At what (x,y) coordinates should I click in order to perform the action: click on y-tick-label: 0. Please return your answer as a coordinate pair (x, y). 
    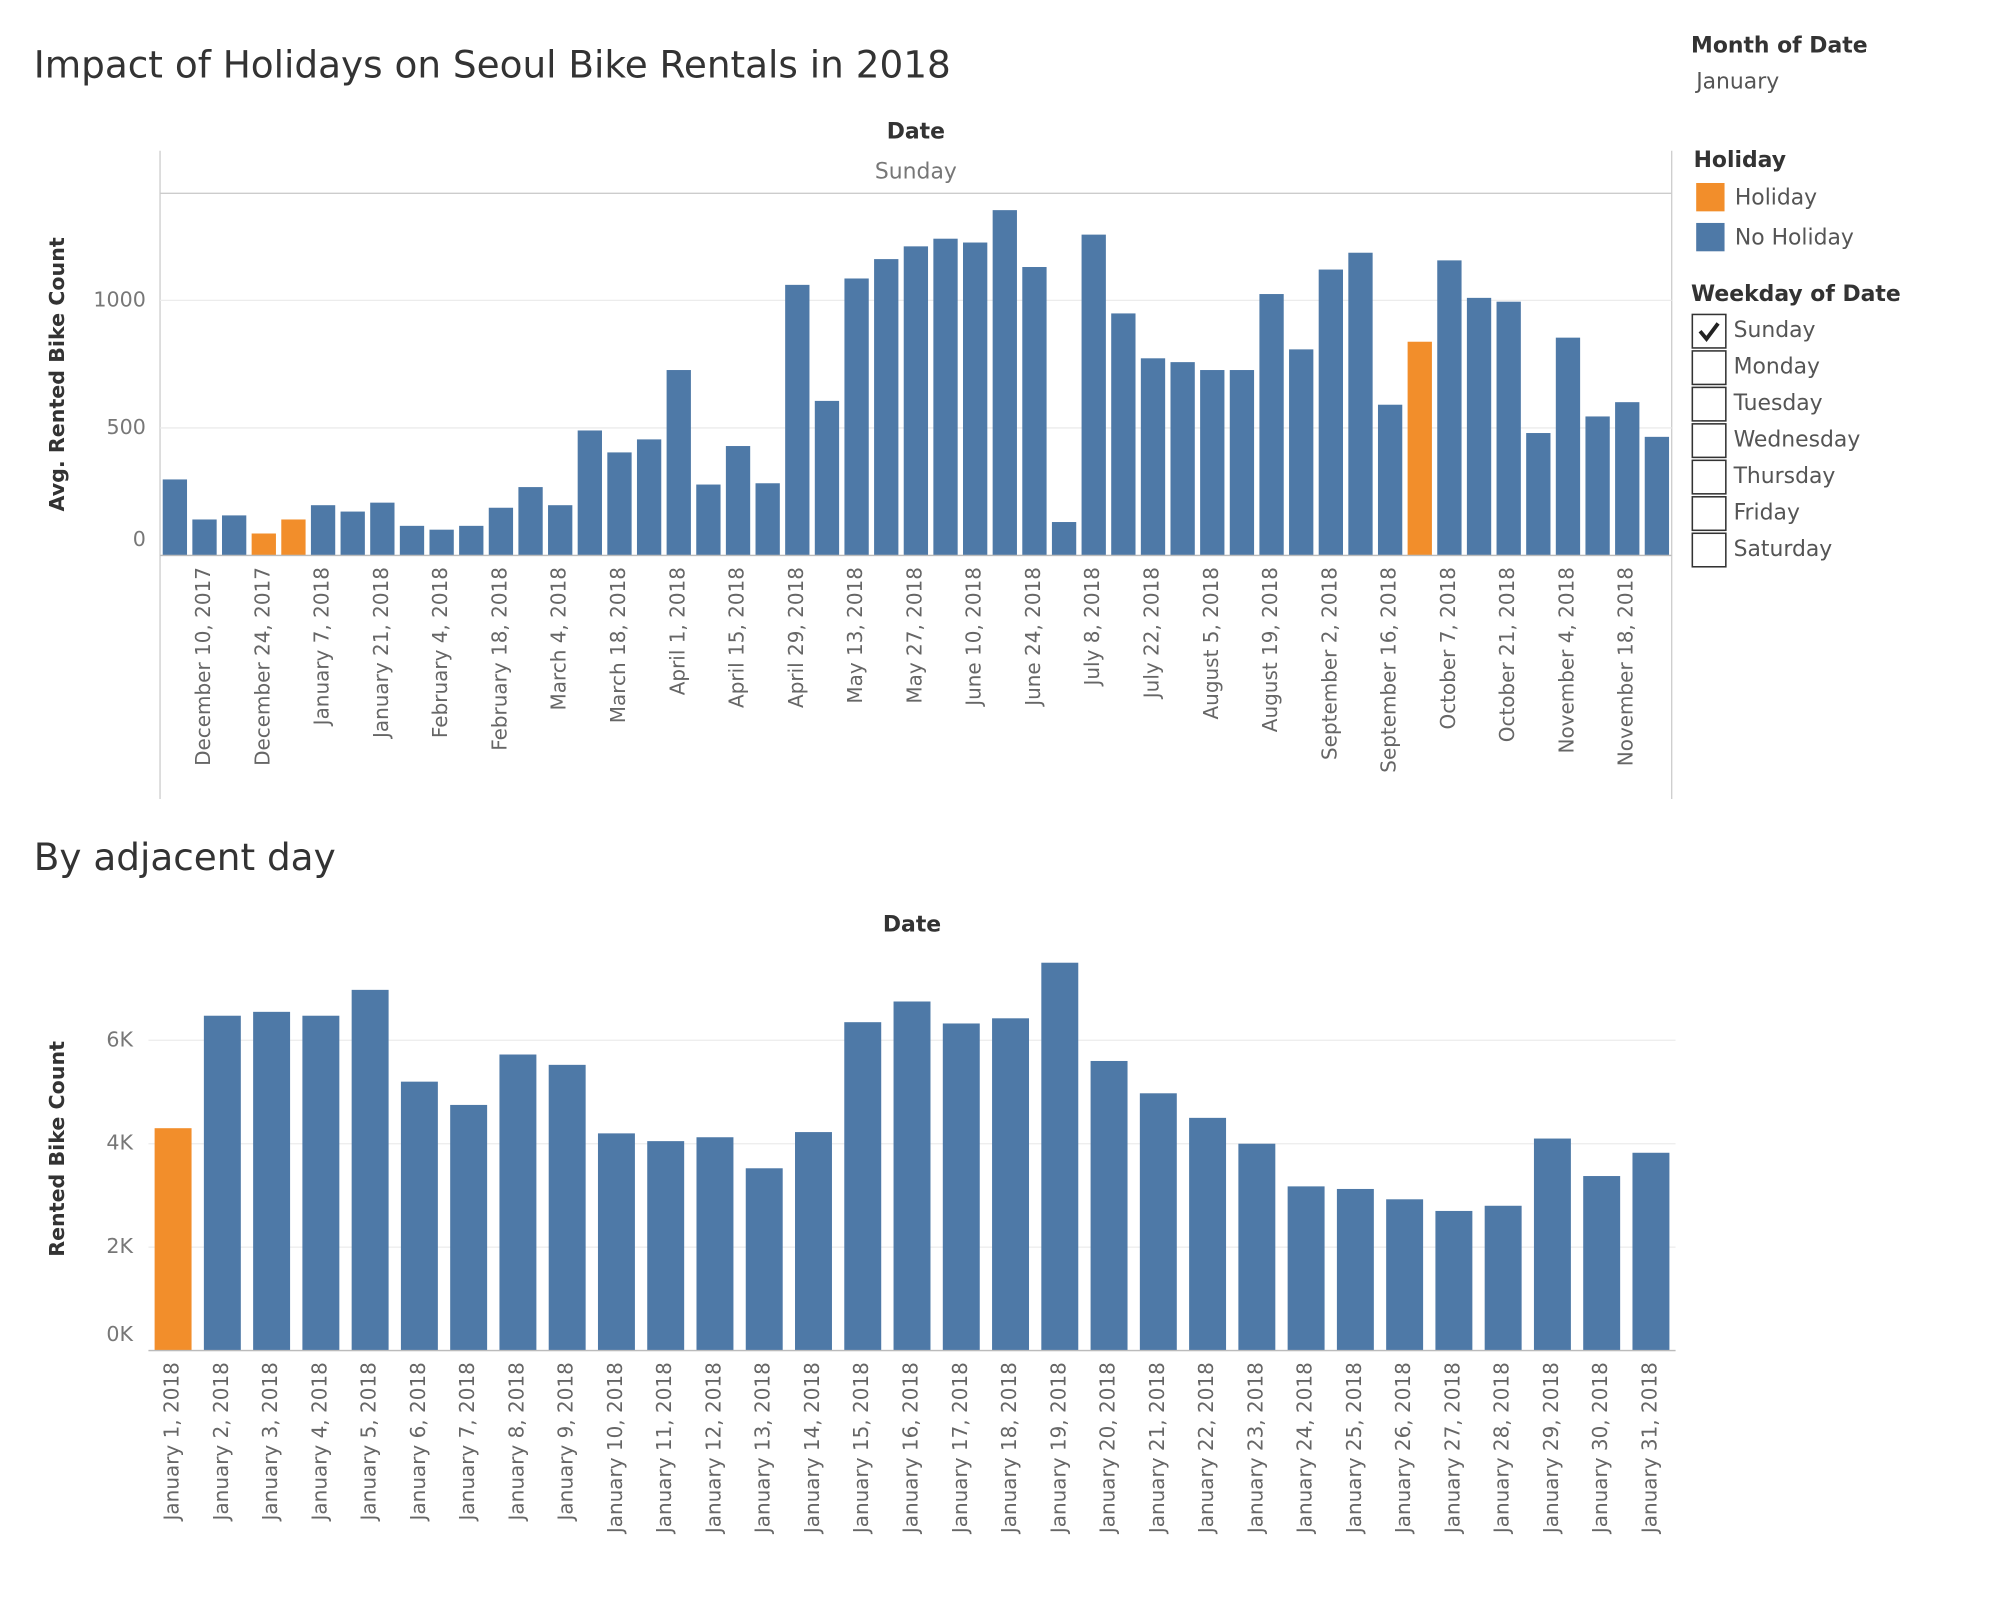
    Looking at the image, I should click on (139, 539).